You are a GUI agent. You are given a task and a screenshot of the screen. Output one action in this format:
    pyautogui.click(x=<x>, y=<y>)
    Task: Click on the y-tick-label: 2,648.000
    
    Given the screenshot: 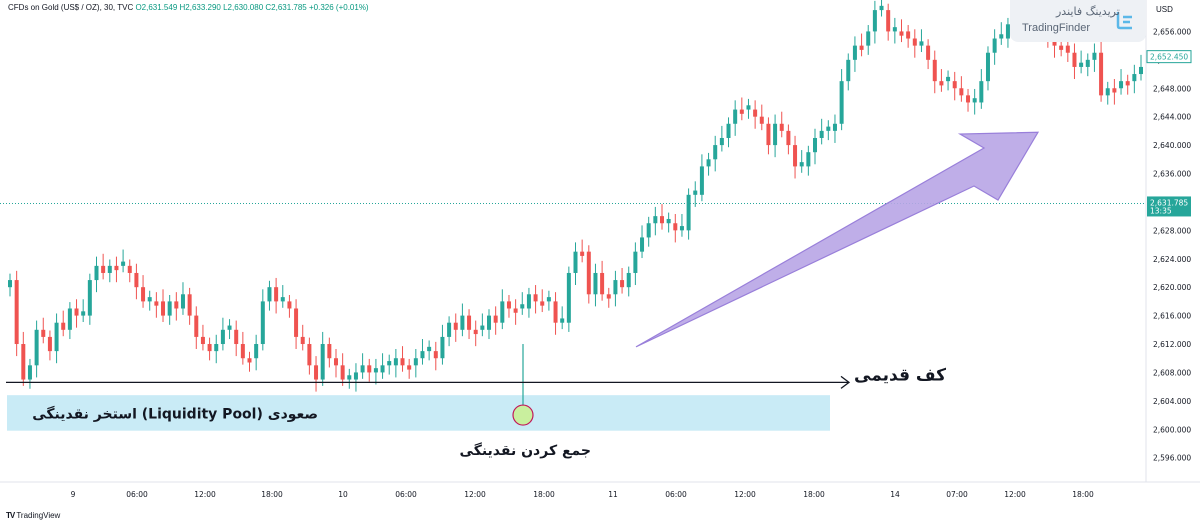 What is the action you would take?
    pyautogui.click(x=1172, y=88)
    